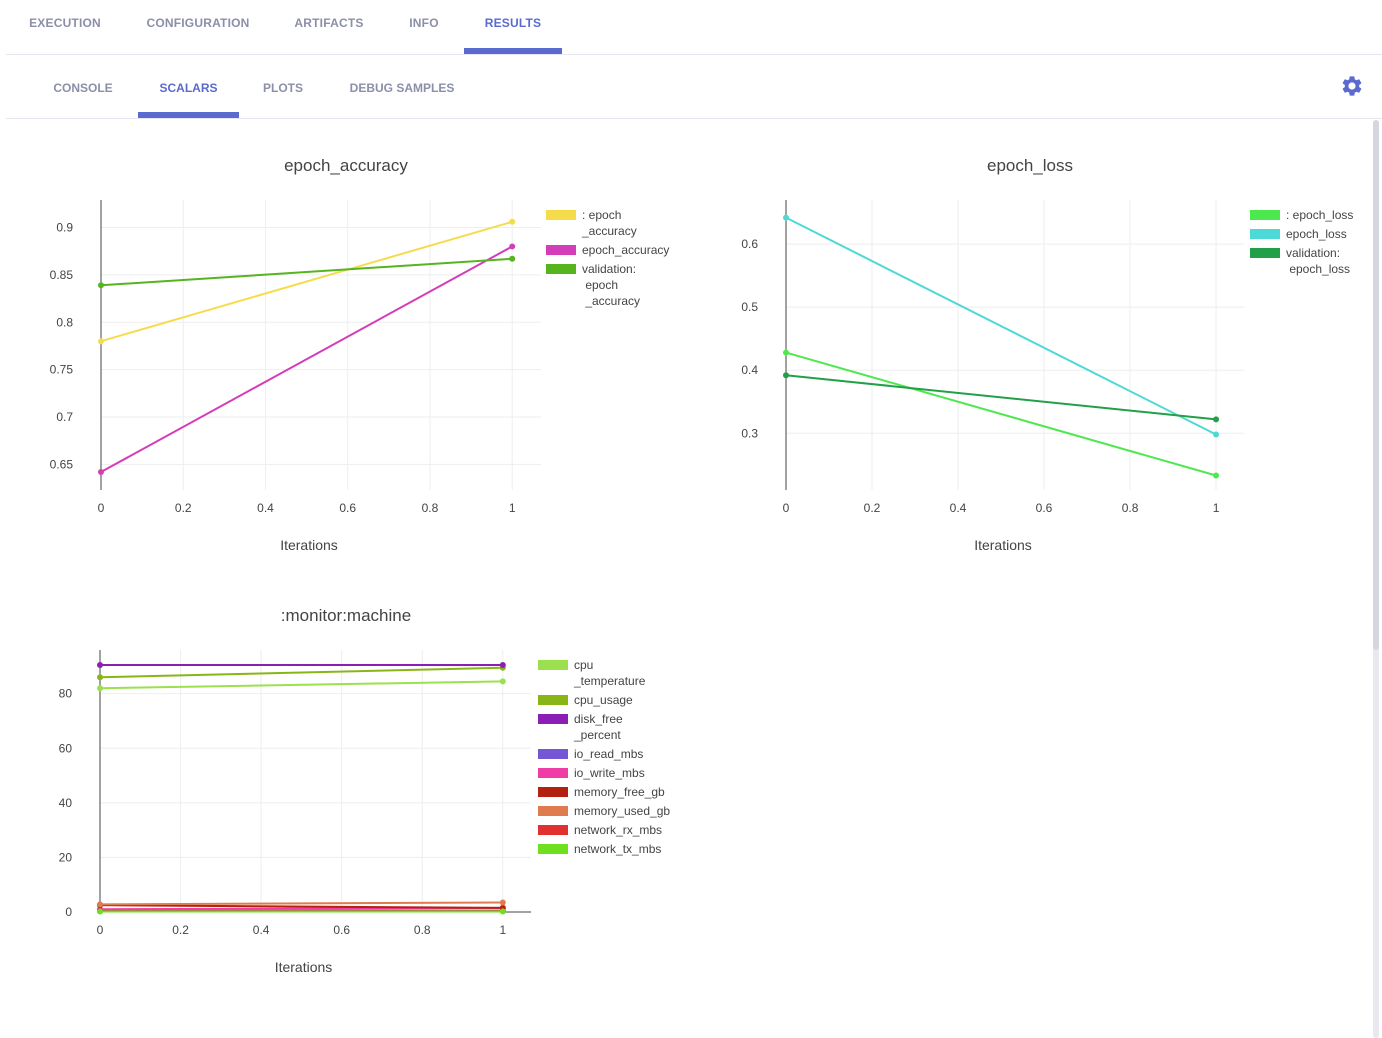 Image resolution: width=1382 pixels, height=1038 pixels. What do you see at coordinates (306, 272) in the screenshot?
I see `series-line-validation-epoch-accuracy` at bounding box center [306, 272].